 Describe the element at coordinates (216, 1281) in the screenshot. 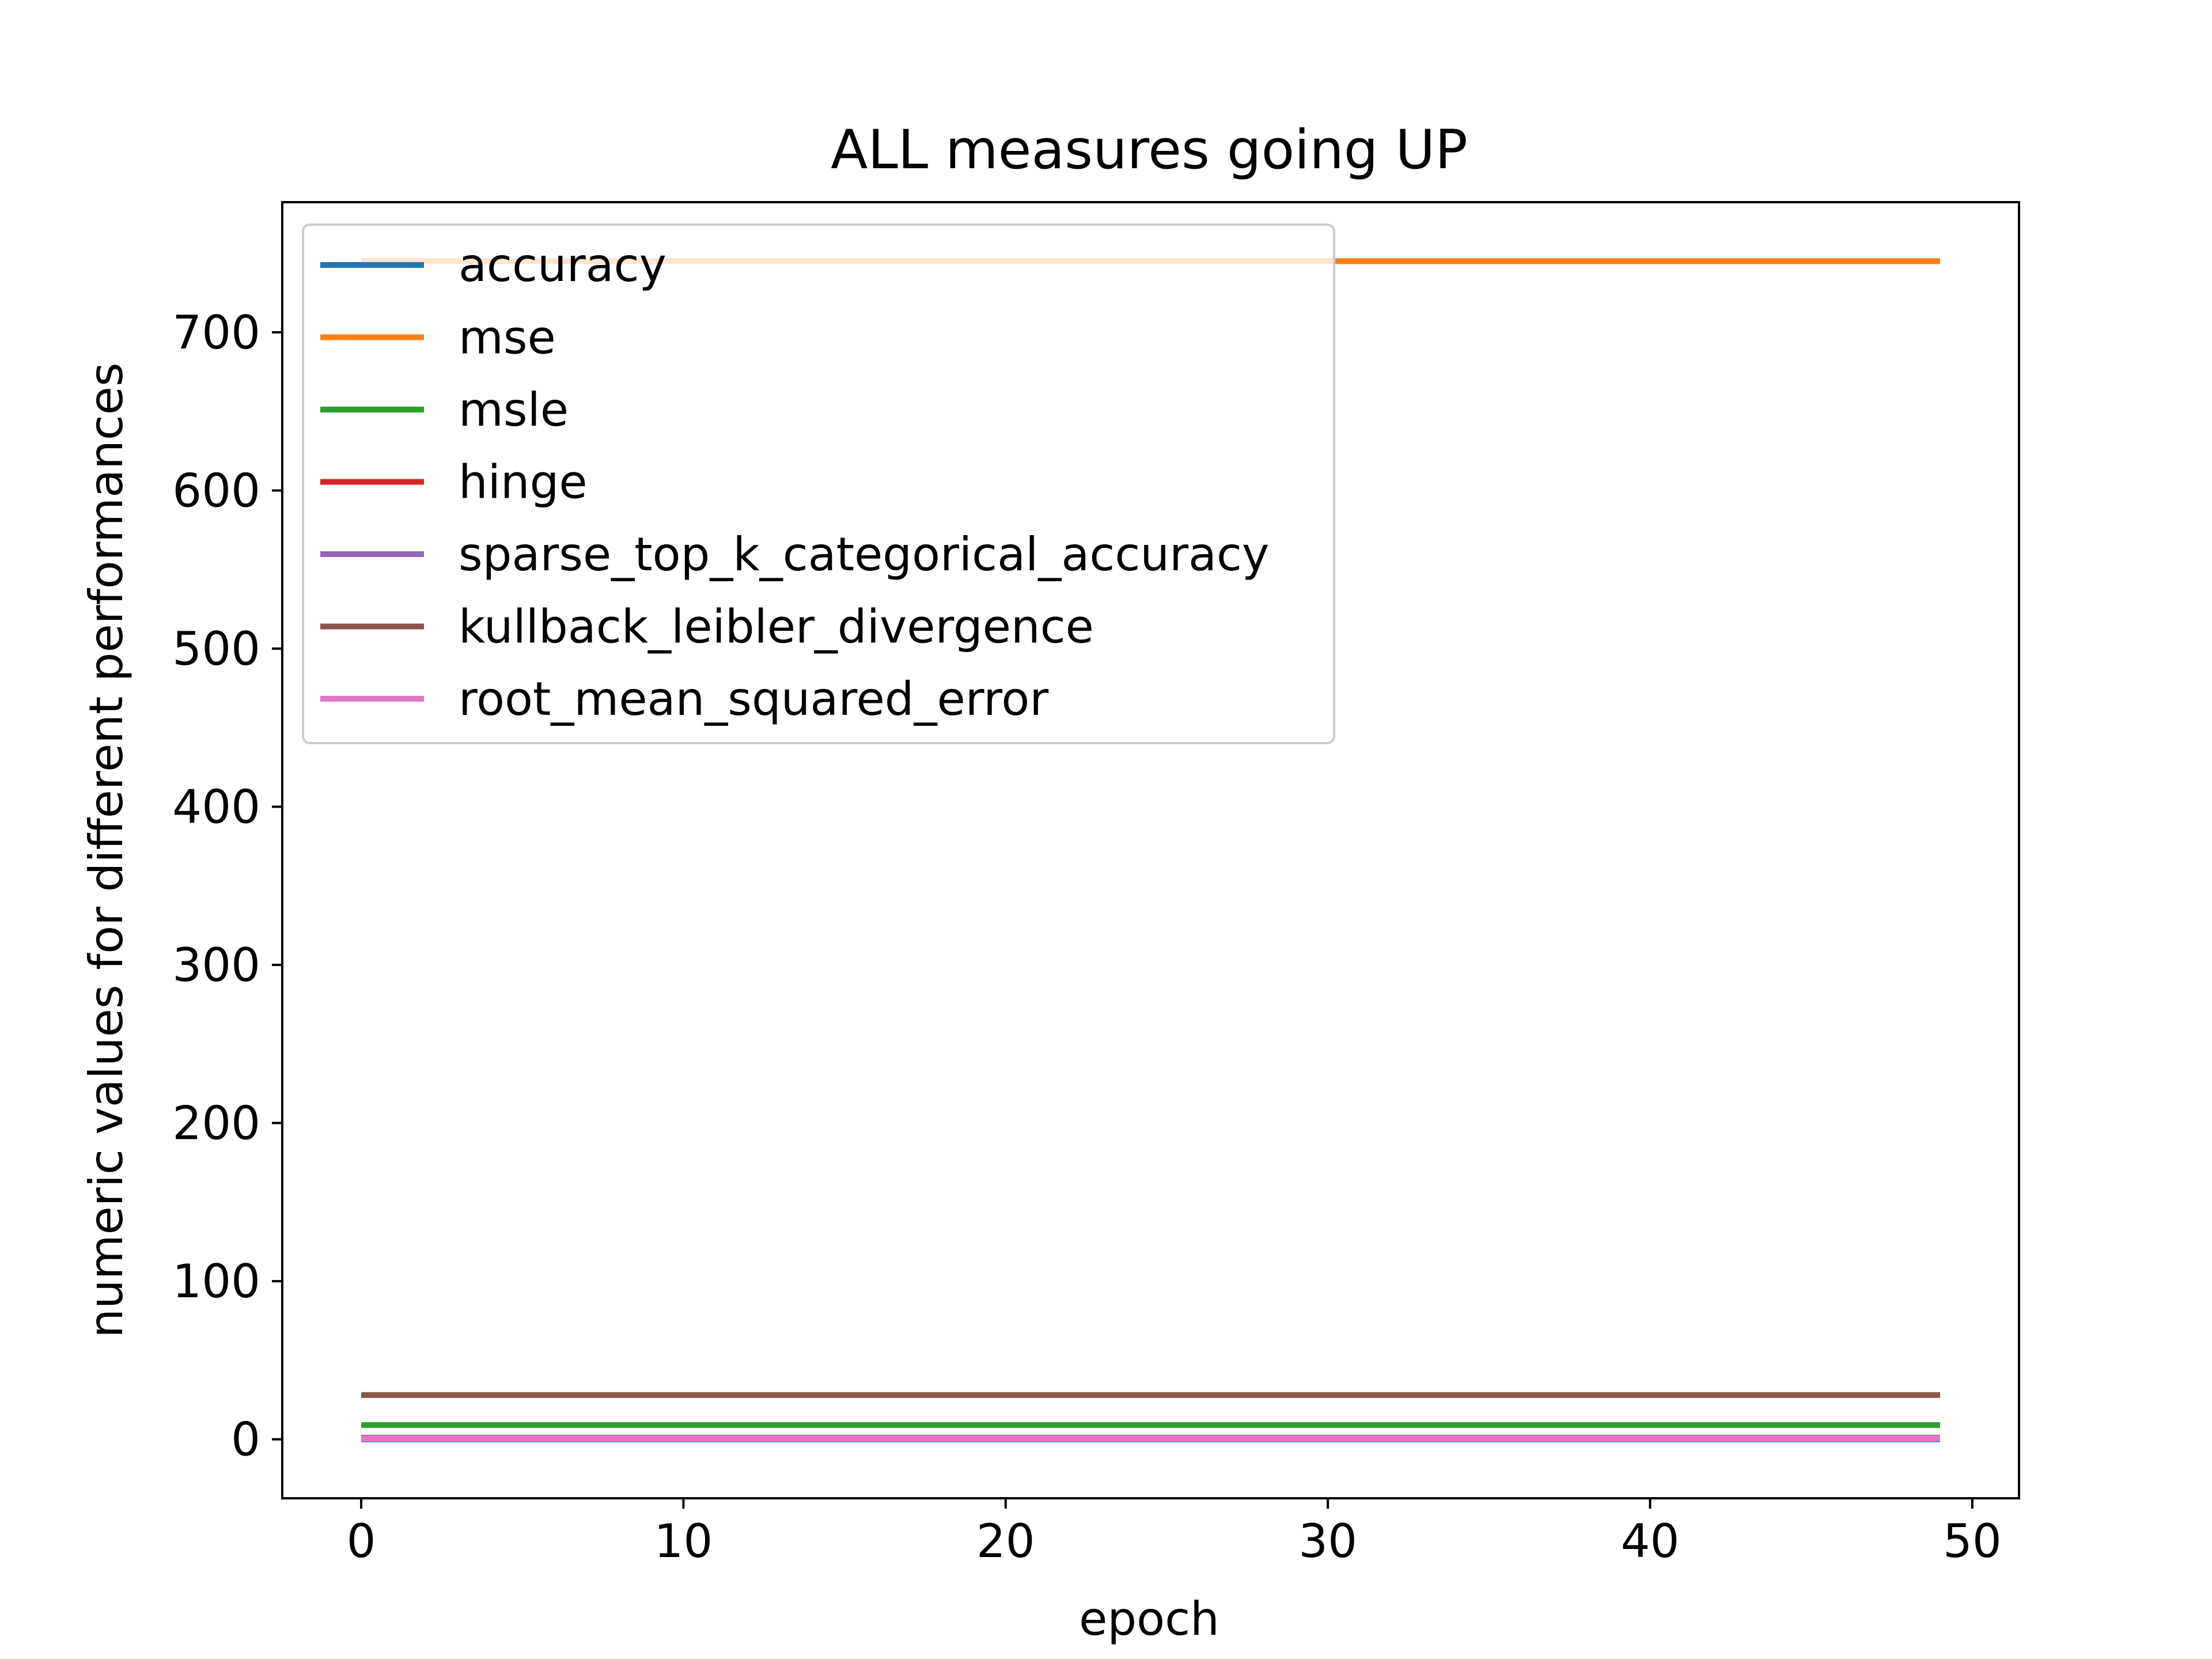

I see `y-tick-label: 100` at that location.